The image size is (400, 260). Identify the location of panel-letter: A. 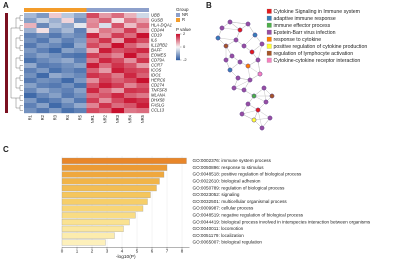
(6, 5).